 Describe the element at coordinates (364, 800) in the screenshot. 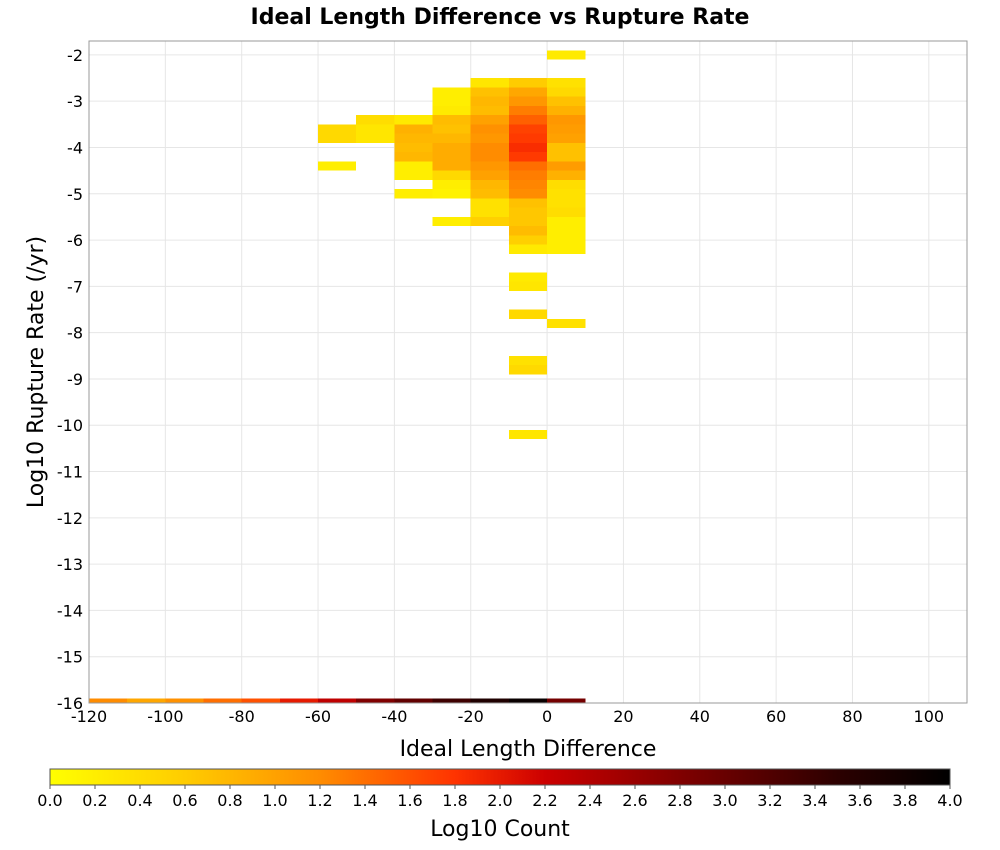

I see `colorbar-tick-label: 1.4` at that location.